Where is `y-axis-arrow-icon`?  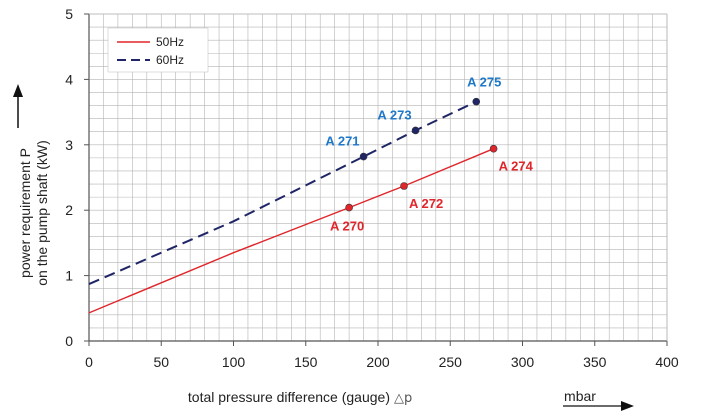
y-axis-arrow-icon is located at coordinates (18, 90).